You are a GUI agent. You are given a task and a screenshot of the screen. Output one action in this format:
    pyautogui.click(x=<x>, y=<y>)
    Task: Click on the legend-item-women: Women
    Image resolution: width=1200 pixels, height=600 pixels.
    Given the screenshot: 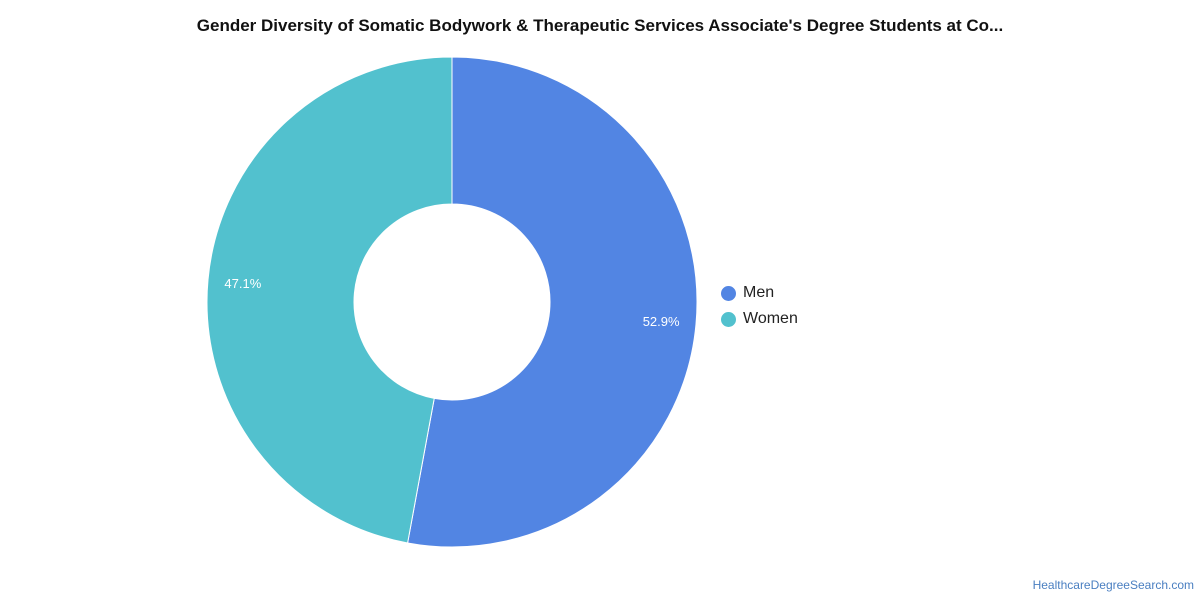 What is the action you would take?
    pyautogui.click(x=759, y=319)
    